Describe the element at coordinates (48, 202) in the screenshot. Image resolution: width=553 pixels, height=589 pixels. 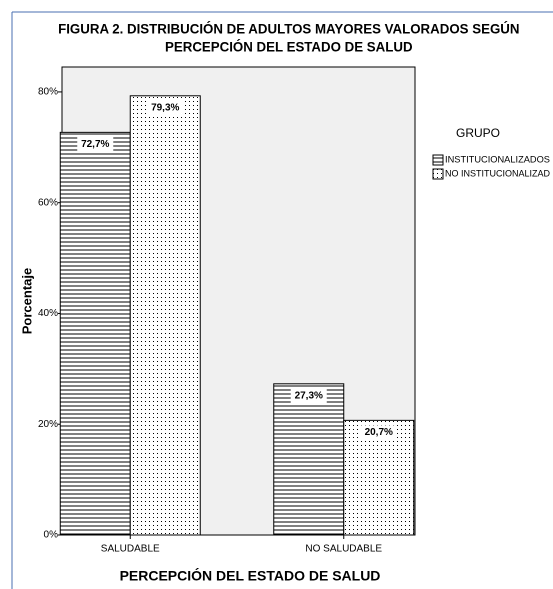
I see `y-tick-label: 60%` at that location.